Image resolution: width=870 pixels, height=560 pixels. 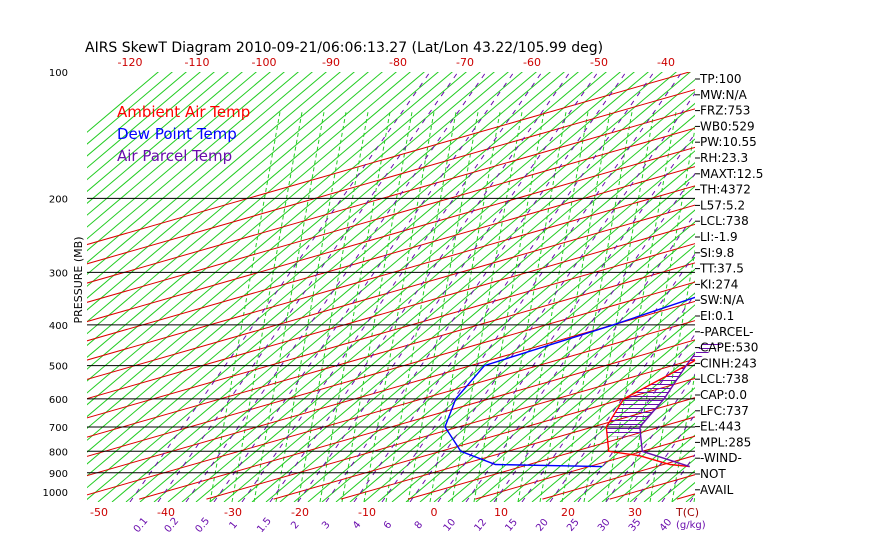 I want to click on top-temp-tick-label: -50, so click(x=599, y=62).